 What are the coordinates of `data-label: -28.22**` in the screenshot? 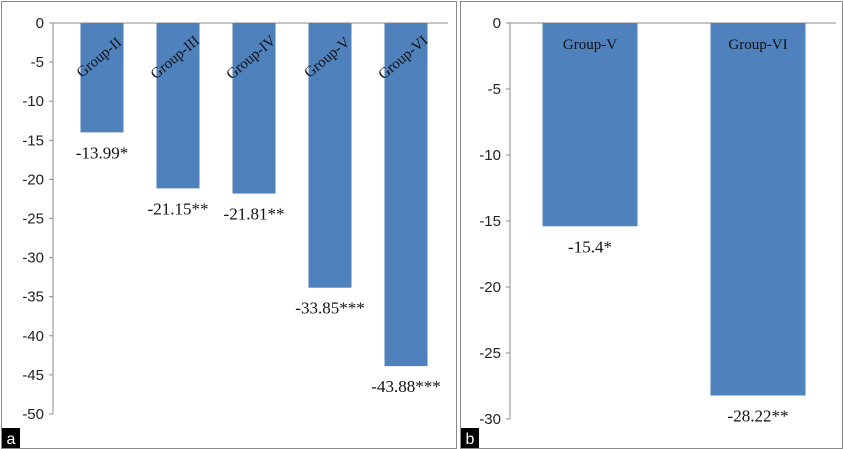 It's located at (758, 416).